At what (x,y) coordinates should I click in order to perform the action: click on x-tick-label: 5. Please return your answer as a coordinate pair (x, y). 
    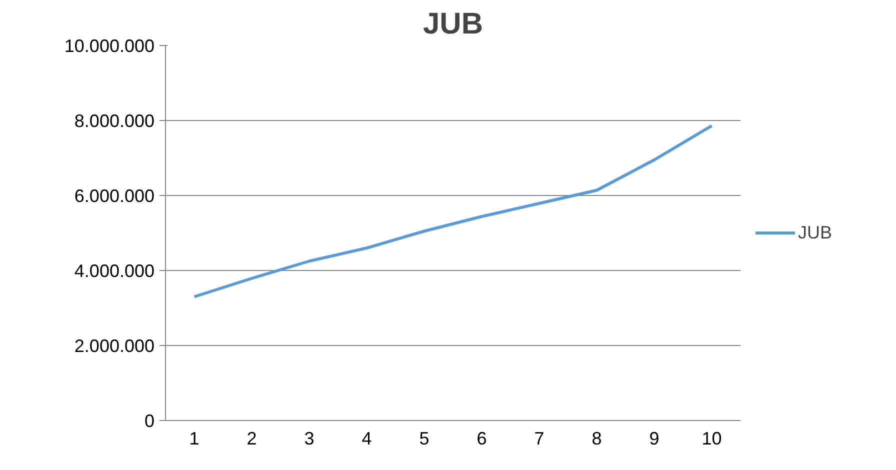
    Looking at the image, I should click on (424, 438).